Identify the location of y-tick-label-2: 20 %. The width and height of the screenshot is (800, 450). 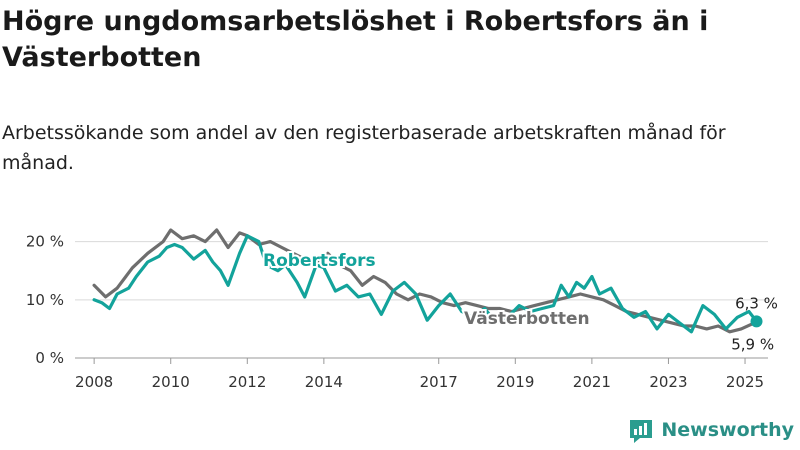
(45, 242).